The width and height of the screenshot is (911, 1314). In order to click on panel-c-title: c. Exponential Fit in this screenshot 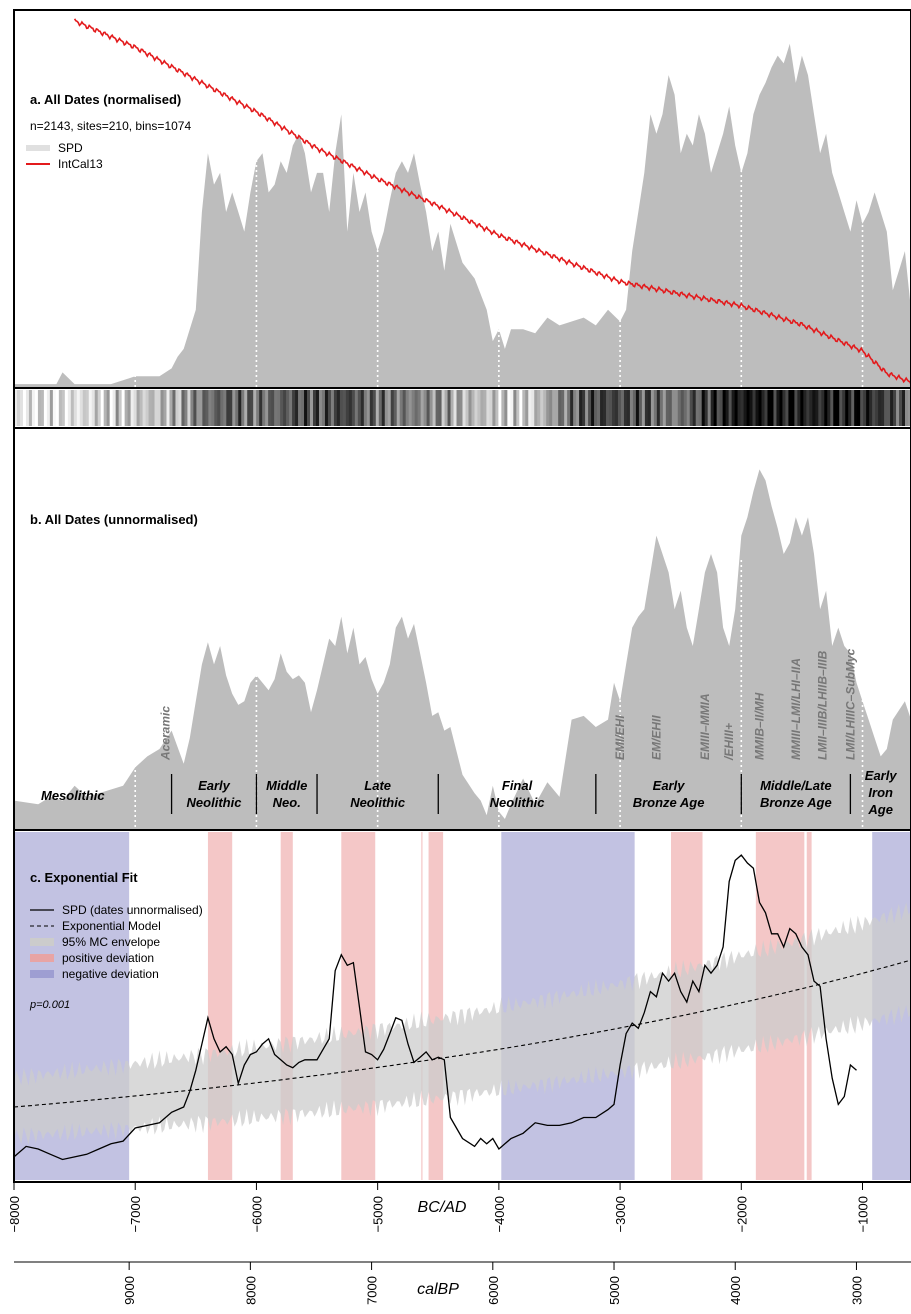, I will do `click(84, 877)`.